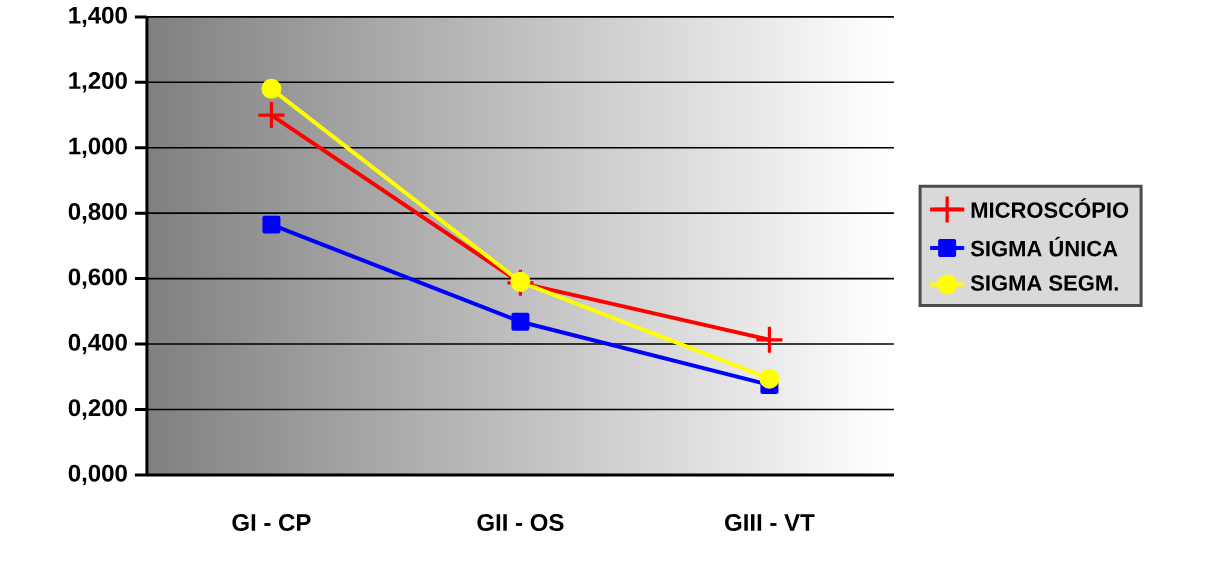 This screenshot has height=576, width=1206. I want to click on y-tick-label: 0,200, so click(97, 409).